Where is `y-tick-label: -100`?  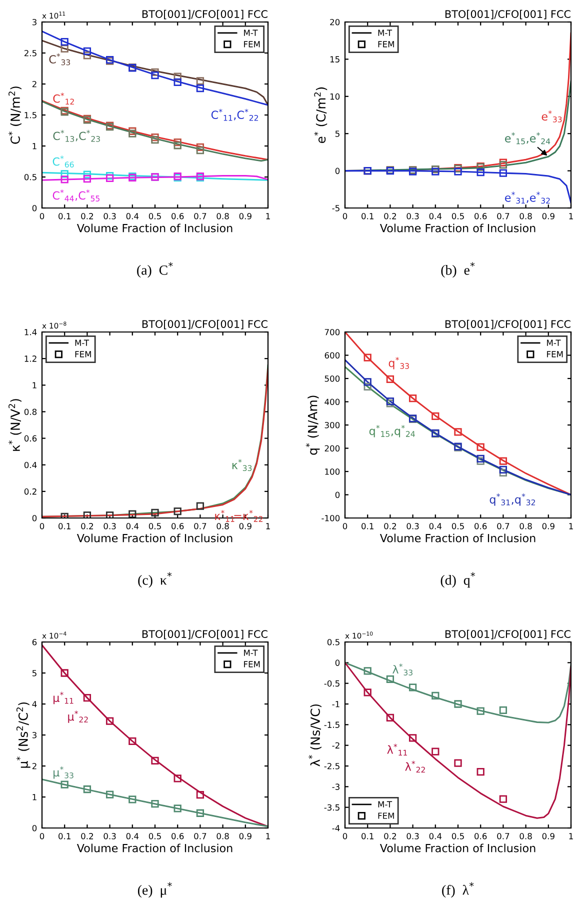
y-tick-label: -100 is located at coordinates (331, 518).